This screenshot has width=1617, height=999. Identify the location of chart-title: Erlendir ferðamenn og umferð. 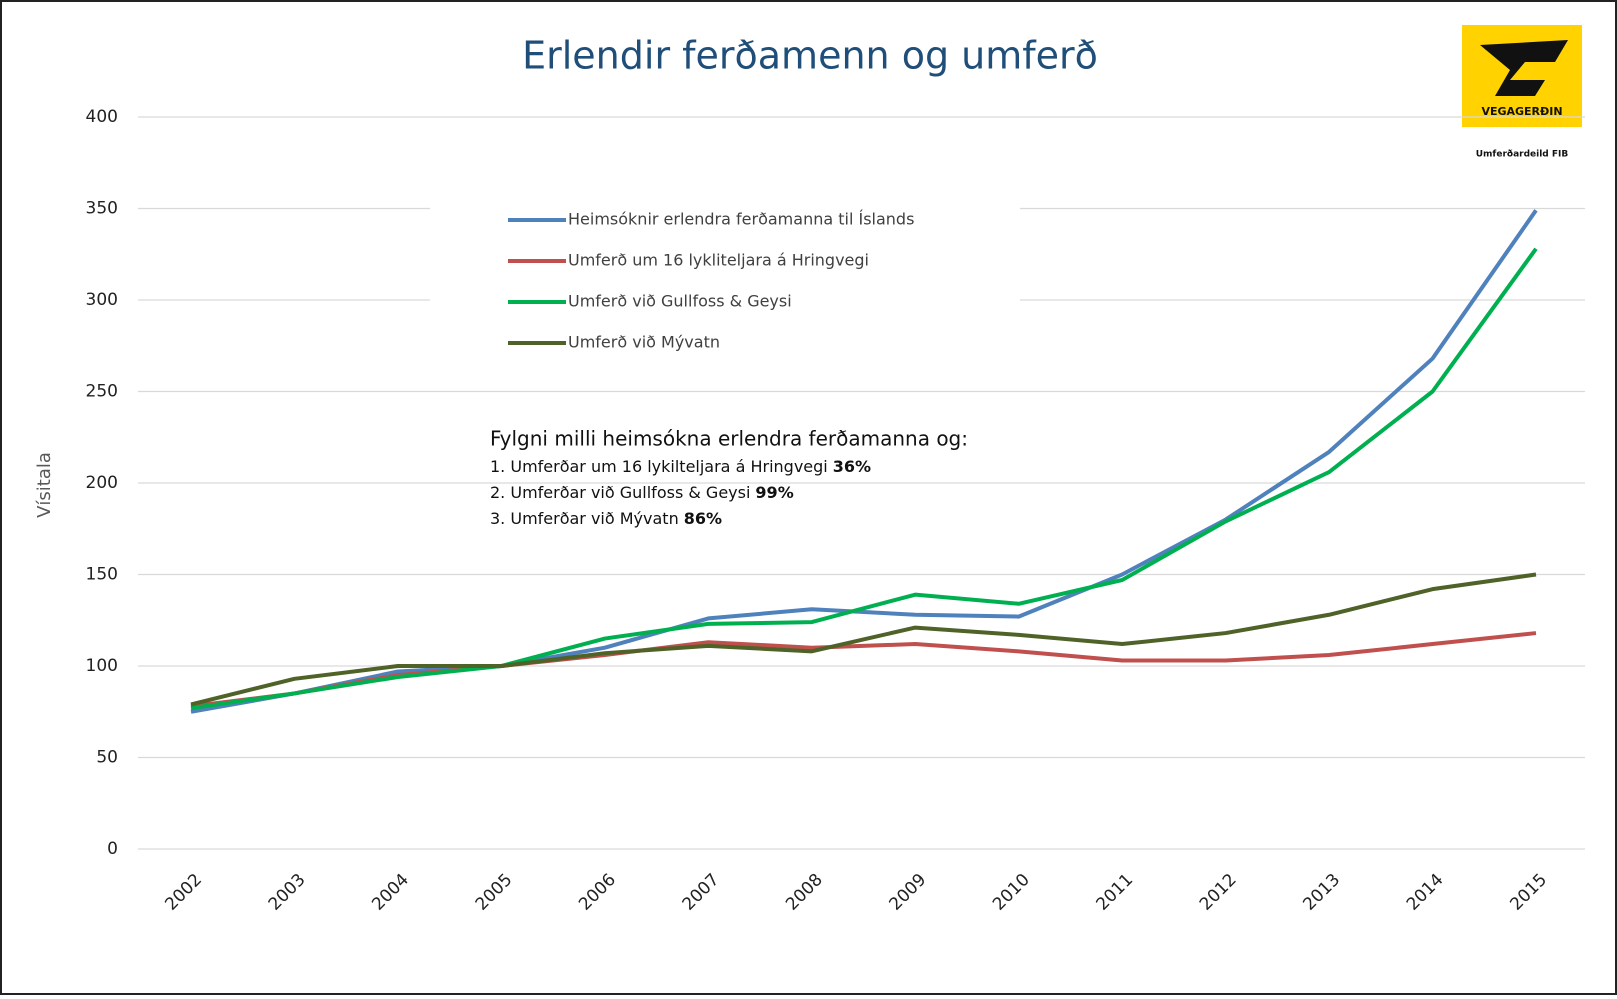
(810, 56).